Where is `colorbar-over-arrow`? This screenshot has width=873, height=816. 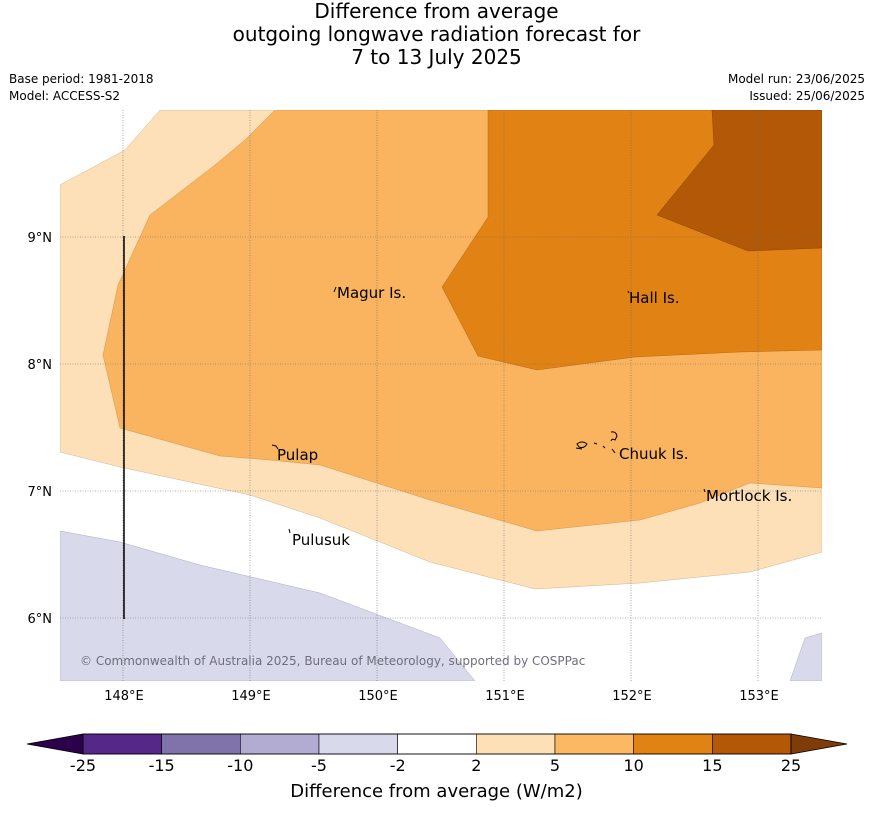
colorbar-over-arrow is located at coordinates (819, 744).